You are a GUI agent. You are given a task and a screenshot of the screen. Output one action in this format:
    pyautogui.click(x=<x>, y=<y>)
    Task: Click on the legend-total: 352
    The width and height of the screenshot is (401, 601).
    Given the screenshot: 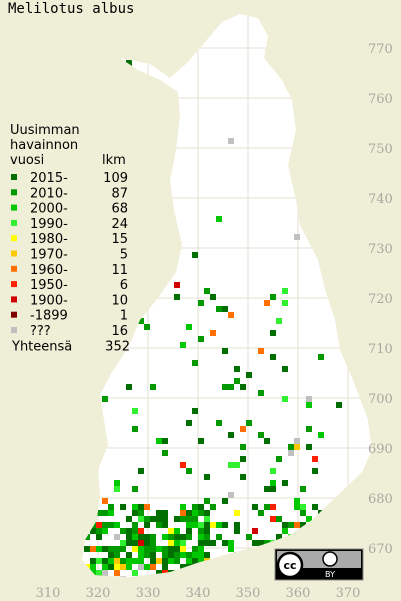 What is the action you would take?
    pyautogui.click(x=117, y=346)
    